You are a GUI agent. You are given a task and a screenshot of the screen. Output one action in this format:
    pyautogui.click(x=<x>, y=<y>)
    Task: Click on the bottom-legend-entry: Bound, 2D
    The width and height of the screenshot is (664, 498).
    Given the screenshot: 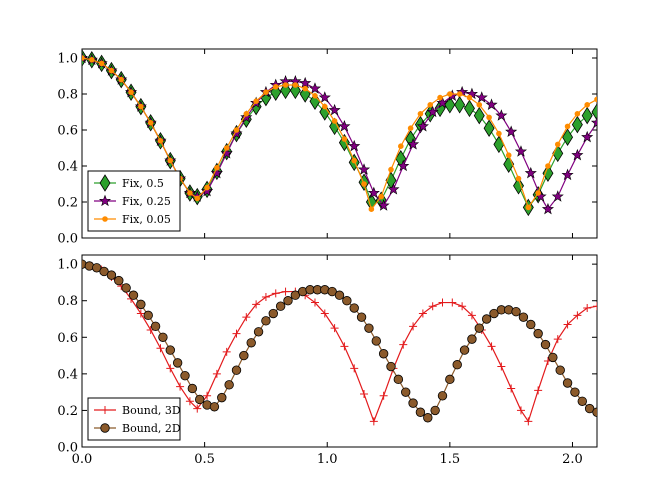 What is the action you would take?
    pyautogui.click(x=137, y=428)
    